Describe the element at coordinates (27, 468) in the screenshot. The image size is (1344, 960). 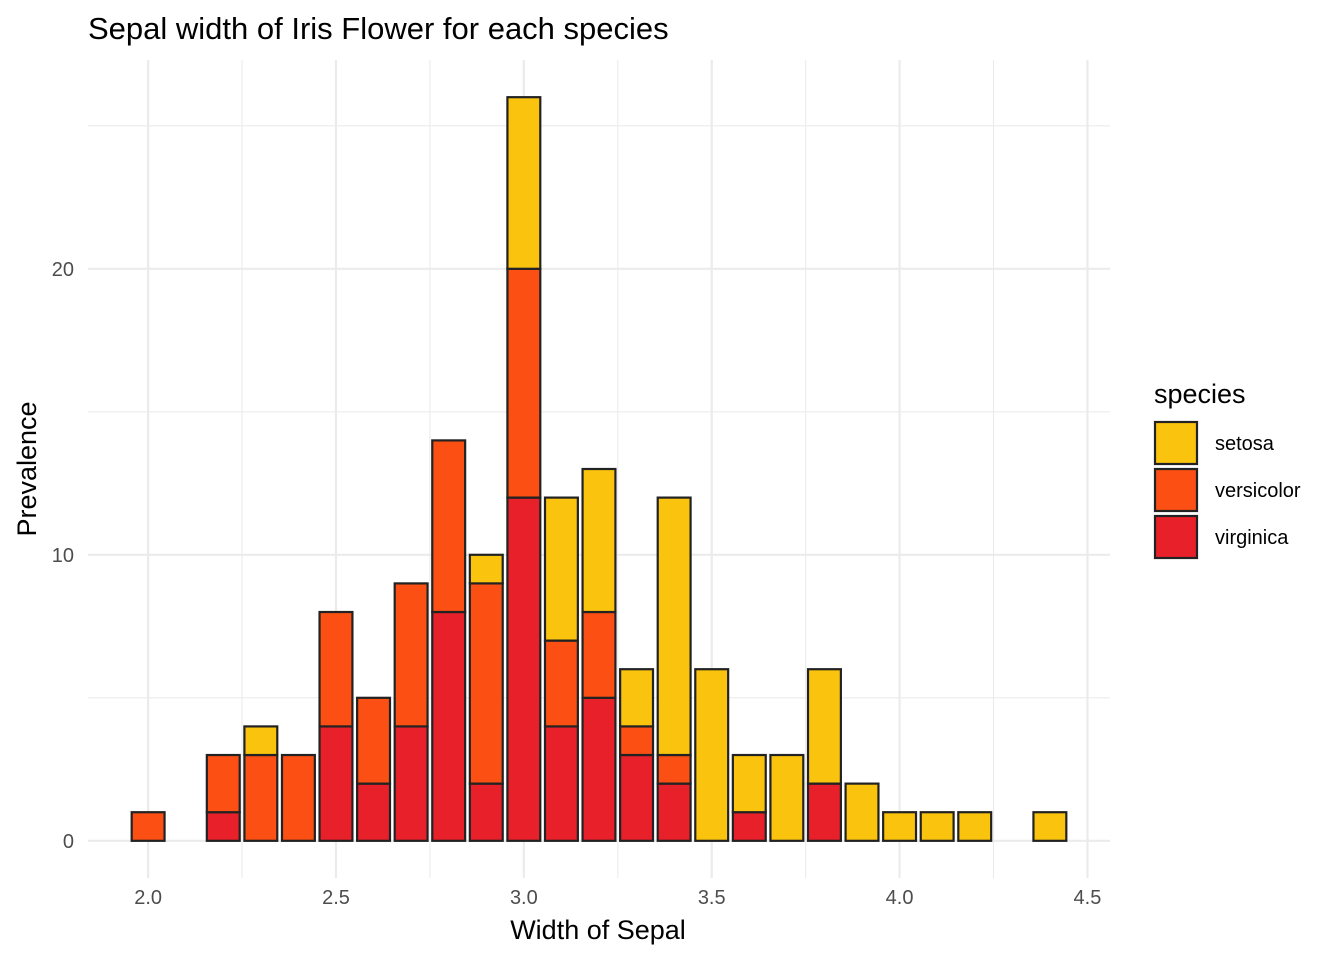
I see `y-axis-title: Prevalence` at that location.